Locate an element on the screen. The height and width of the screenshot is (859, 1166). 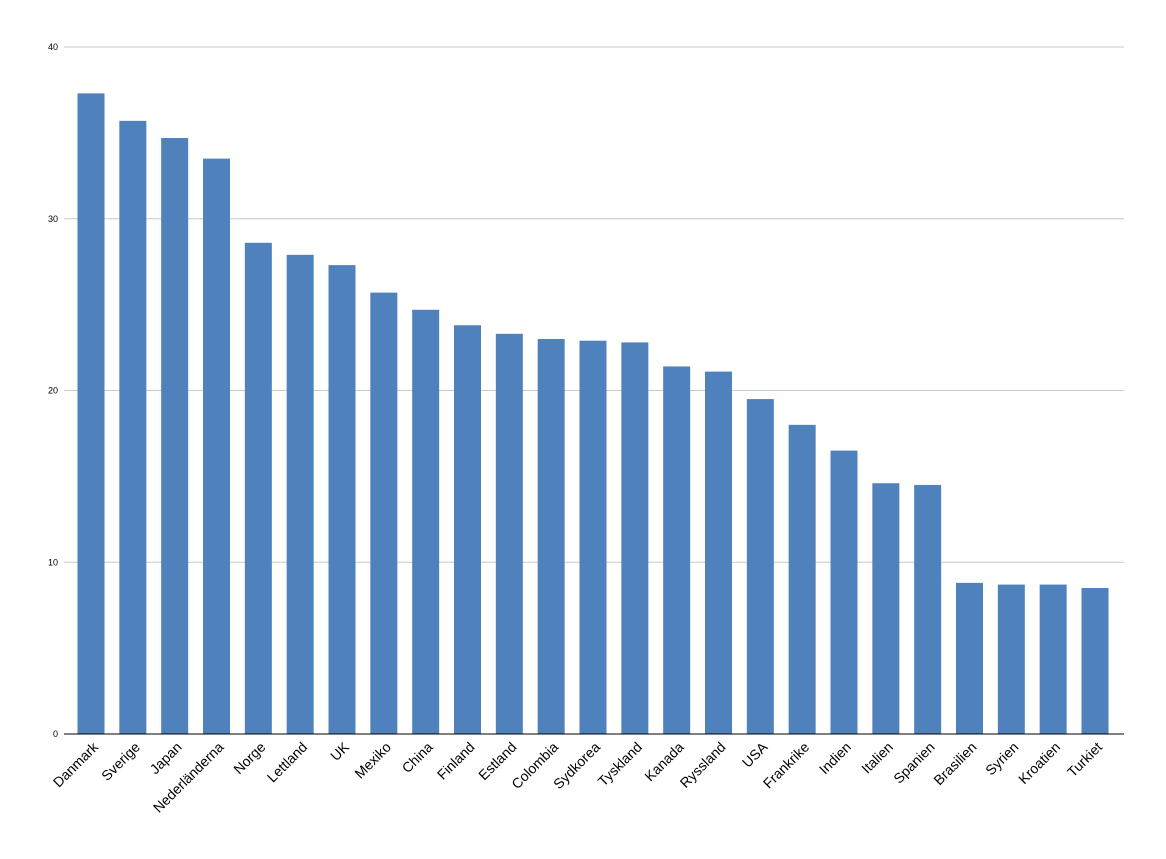
x-tick-label: Ryssland is located at coordinates (703, 765).